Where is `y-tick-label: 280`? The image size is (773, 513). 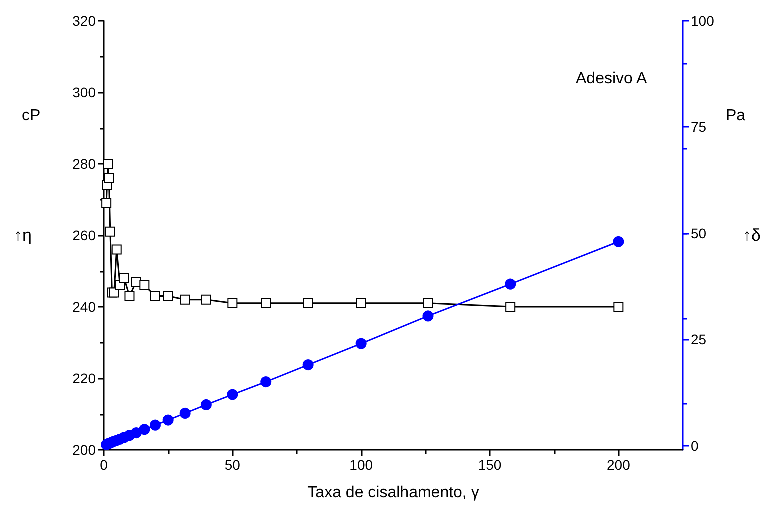 y-tick-label: 280 is located at coordinates (84, 164).